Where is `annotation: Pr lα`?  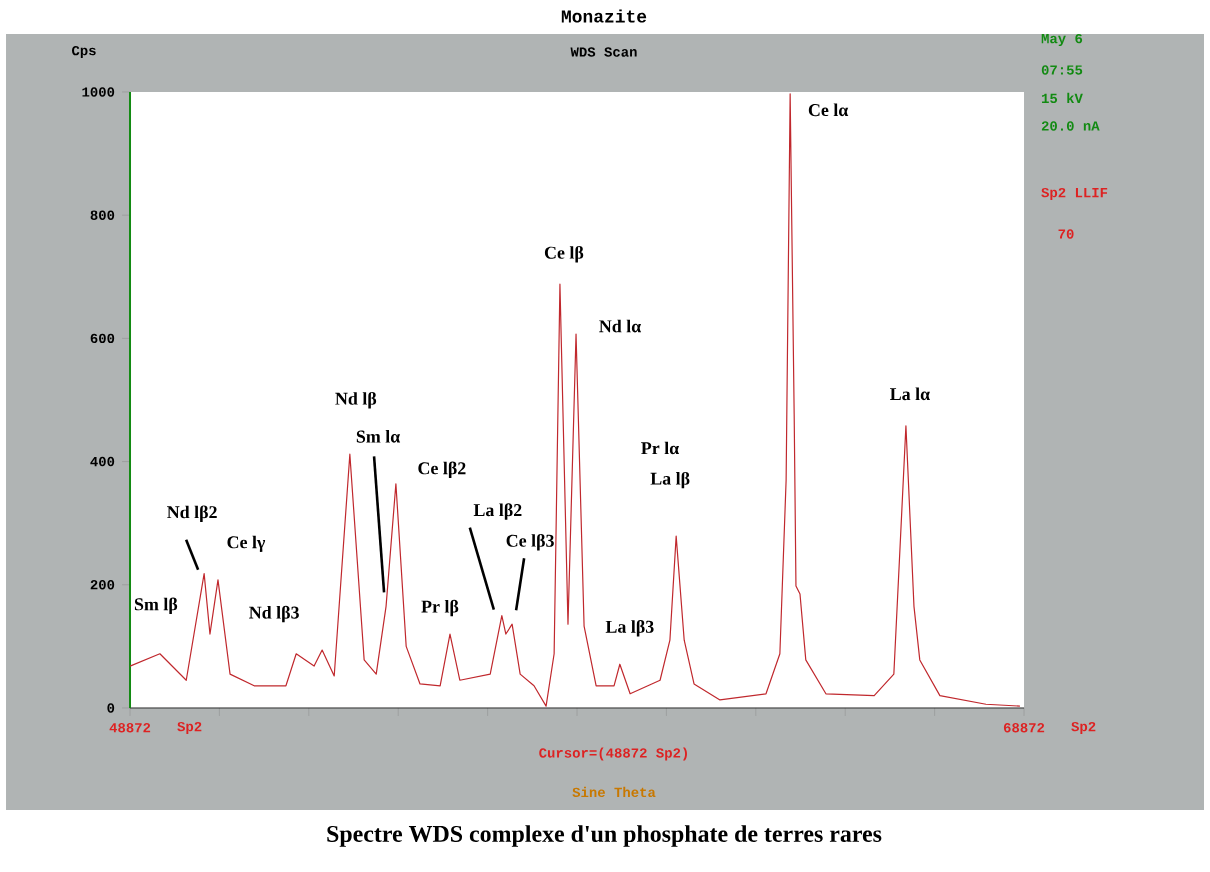 annotation: Pr lα is located at coordinates (660, 448).